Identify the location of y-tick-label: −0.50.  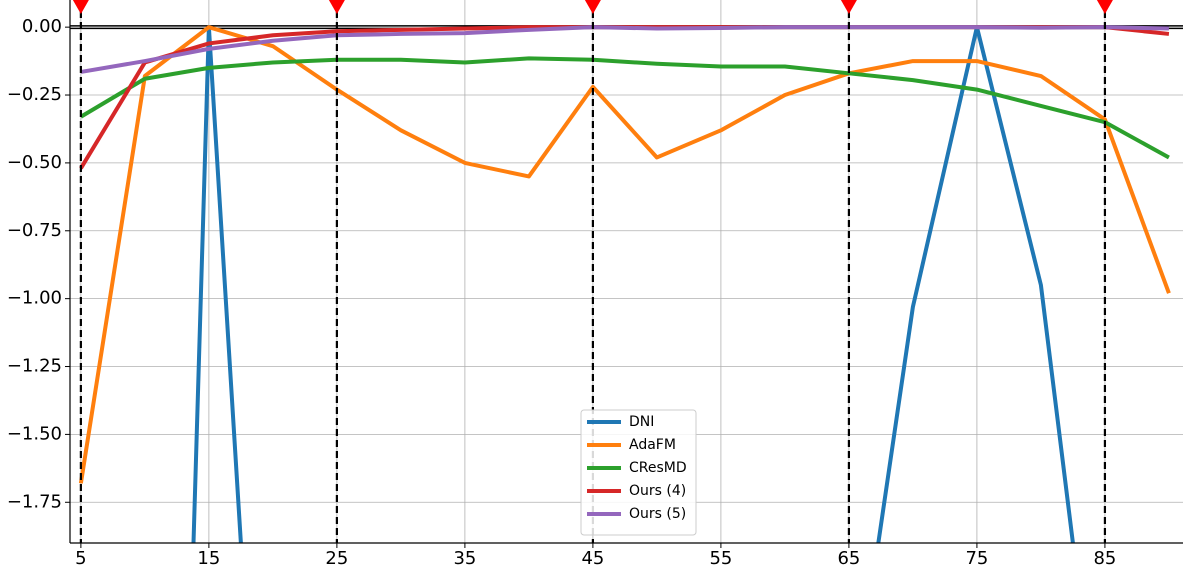
(34, 162).